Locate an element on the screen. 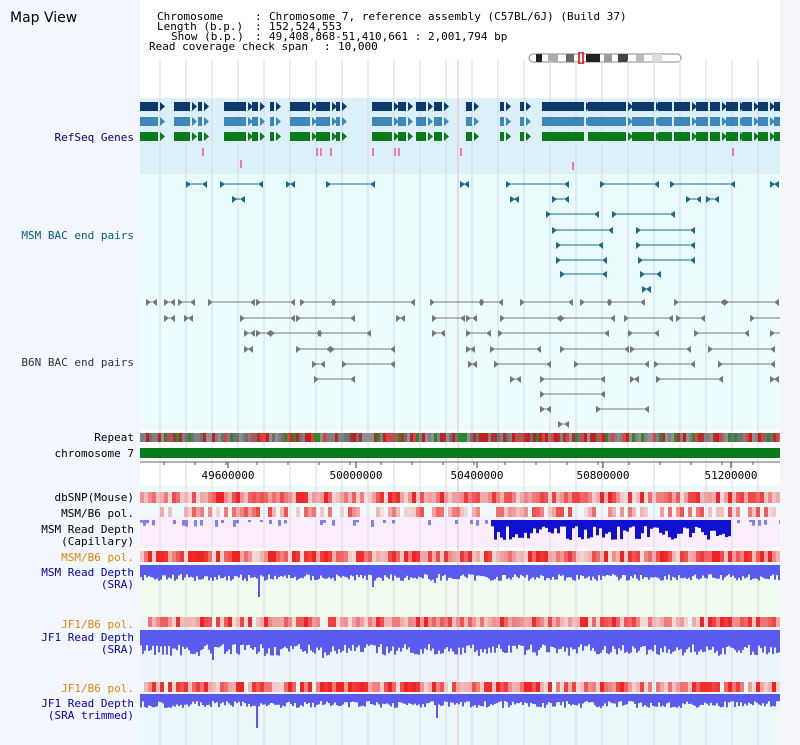 The image size is (800, 745). refseq-genes-track is located at coordinates (460, 136).